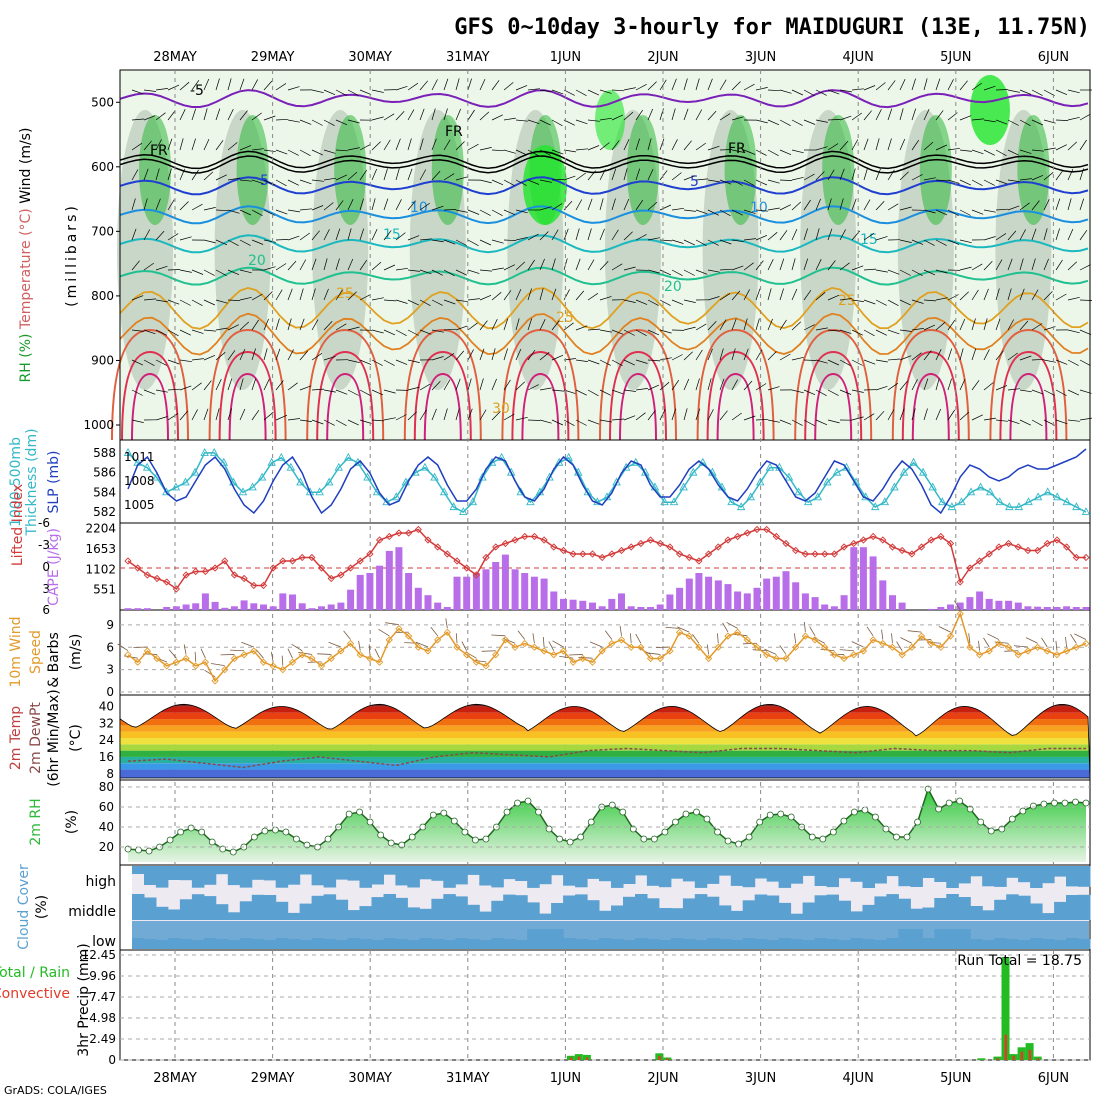  I want to click on contour-label: 10, so click(419, 208).